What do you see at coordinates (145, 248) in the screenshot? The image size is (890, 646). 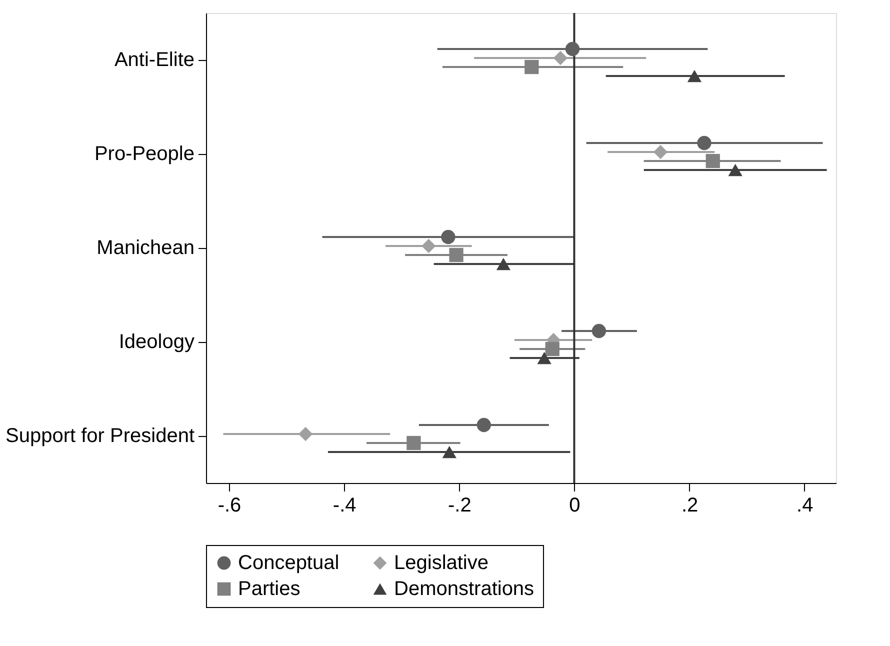 I see `y-tick-label: Manichean` at bounding box center [145, 248].